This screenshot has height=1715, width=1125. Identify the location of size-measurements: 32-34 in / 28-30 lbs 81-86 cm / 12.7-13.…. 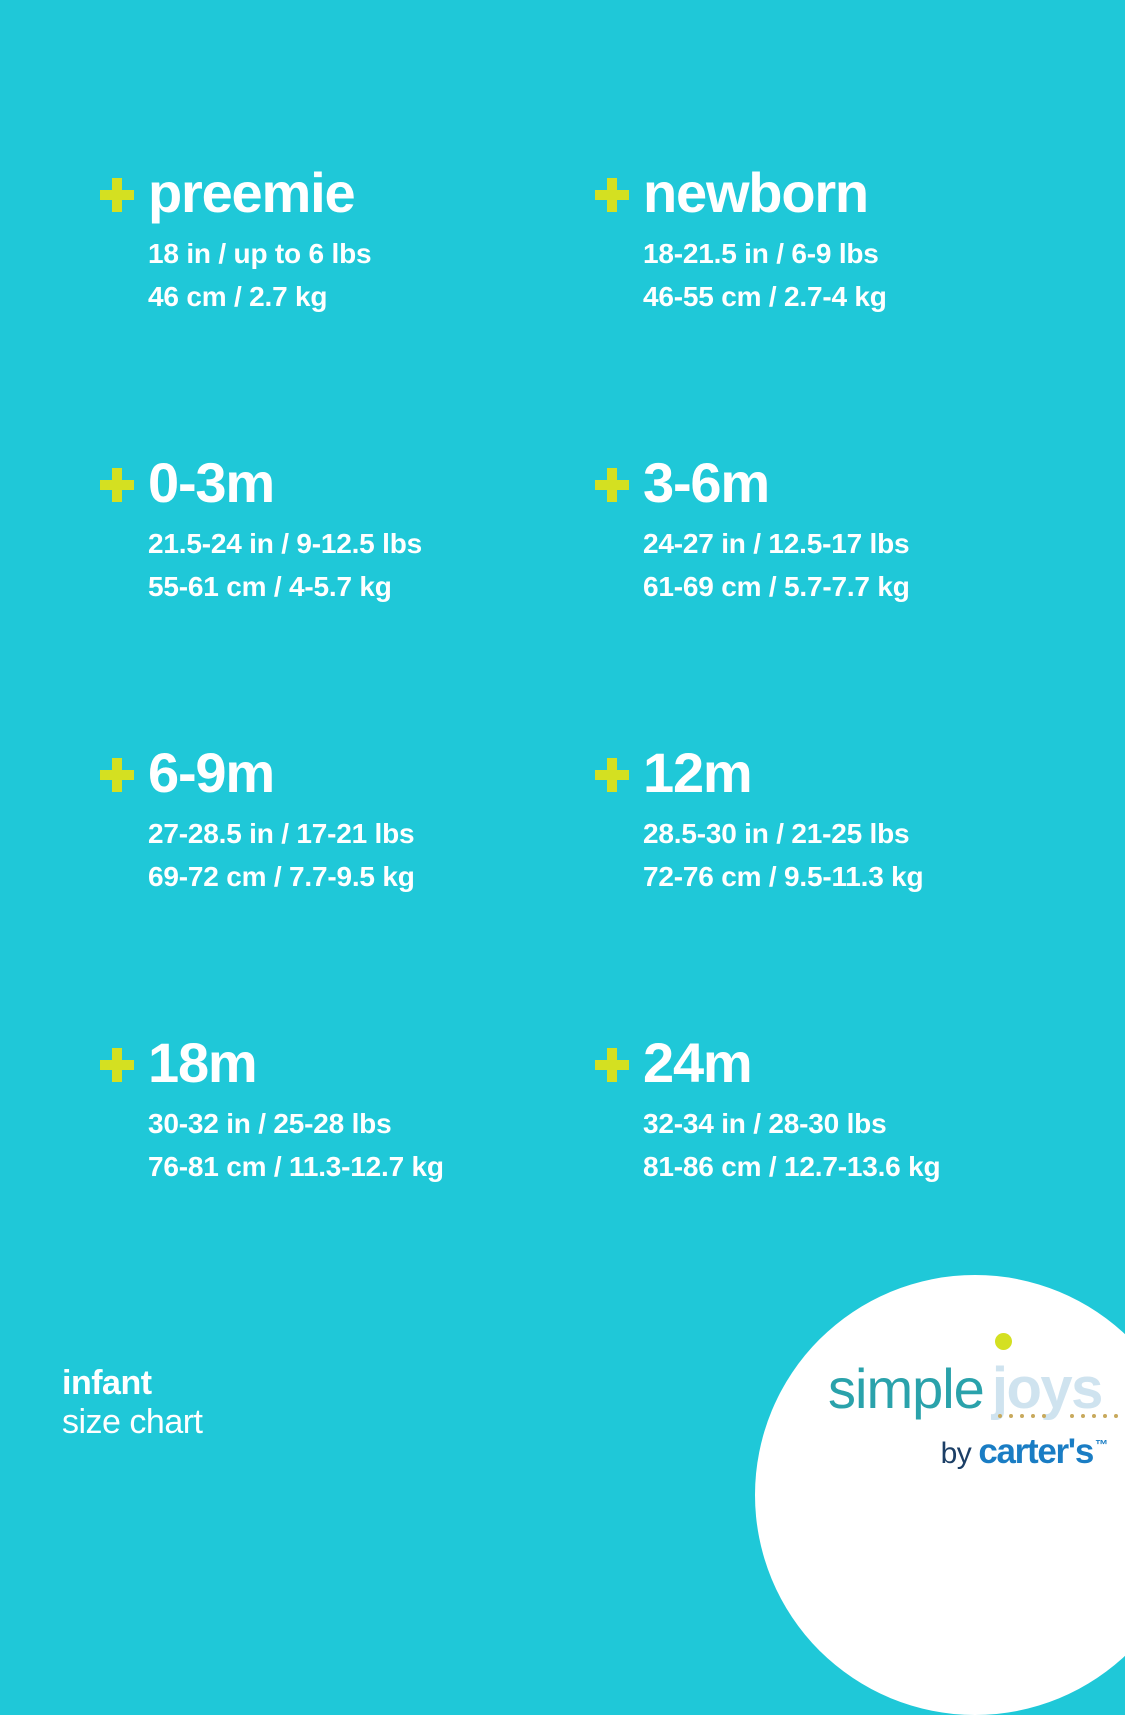
(791, 1145).